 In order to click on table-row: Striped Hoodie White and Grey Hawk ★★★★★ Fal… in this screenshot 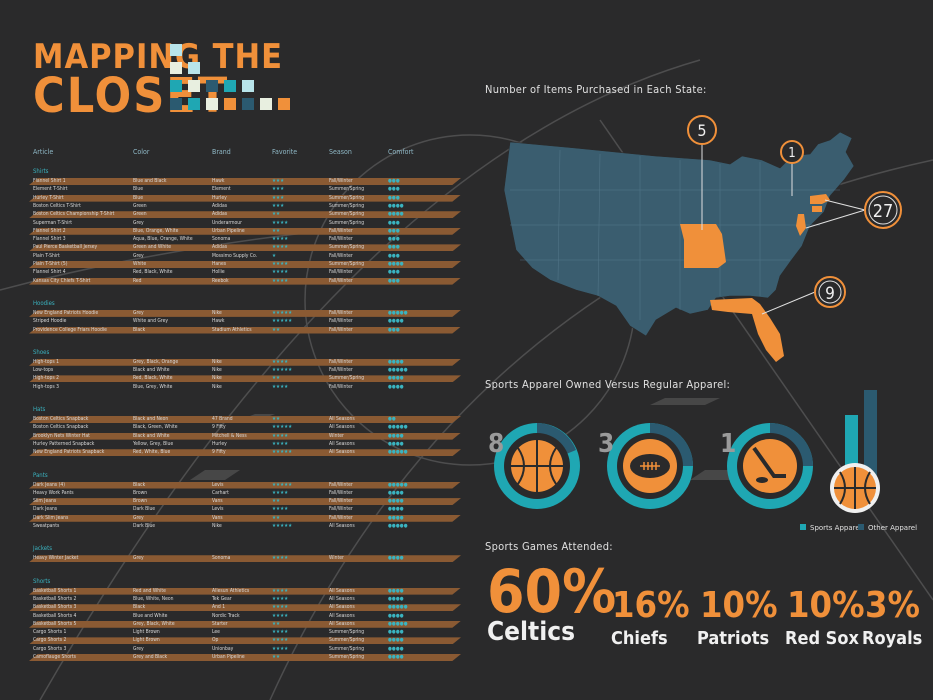, I will do `click(248, 321)`.